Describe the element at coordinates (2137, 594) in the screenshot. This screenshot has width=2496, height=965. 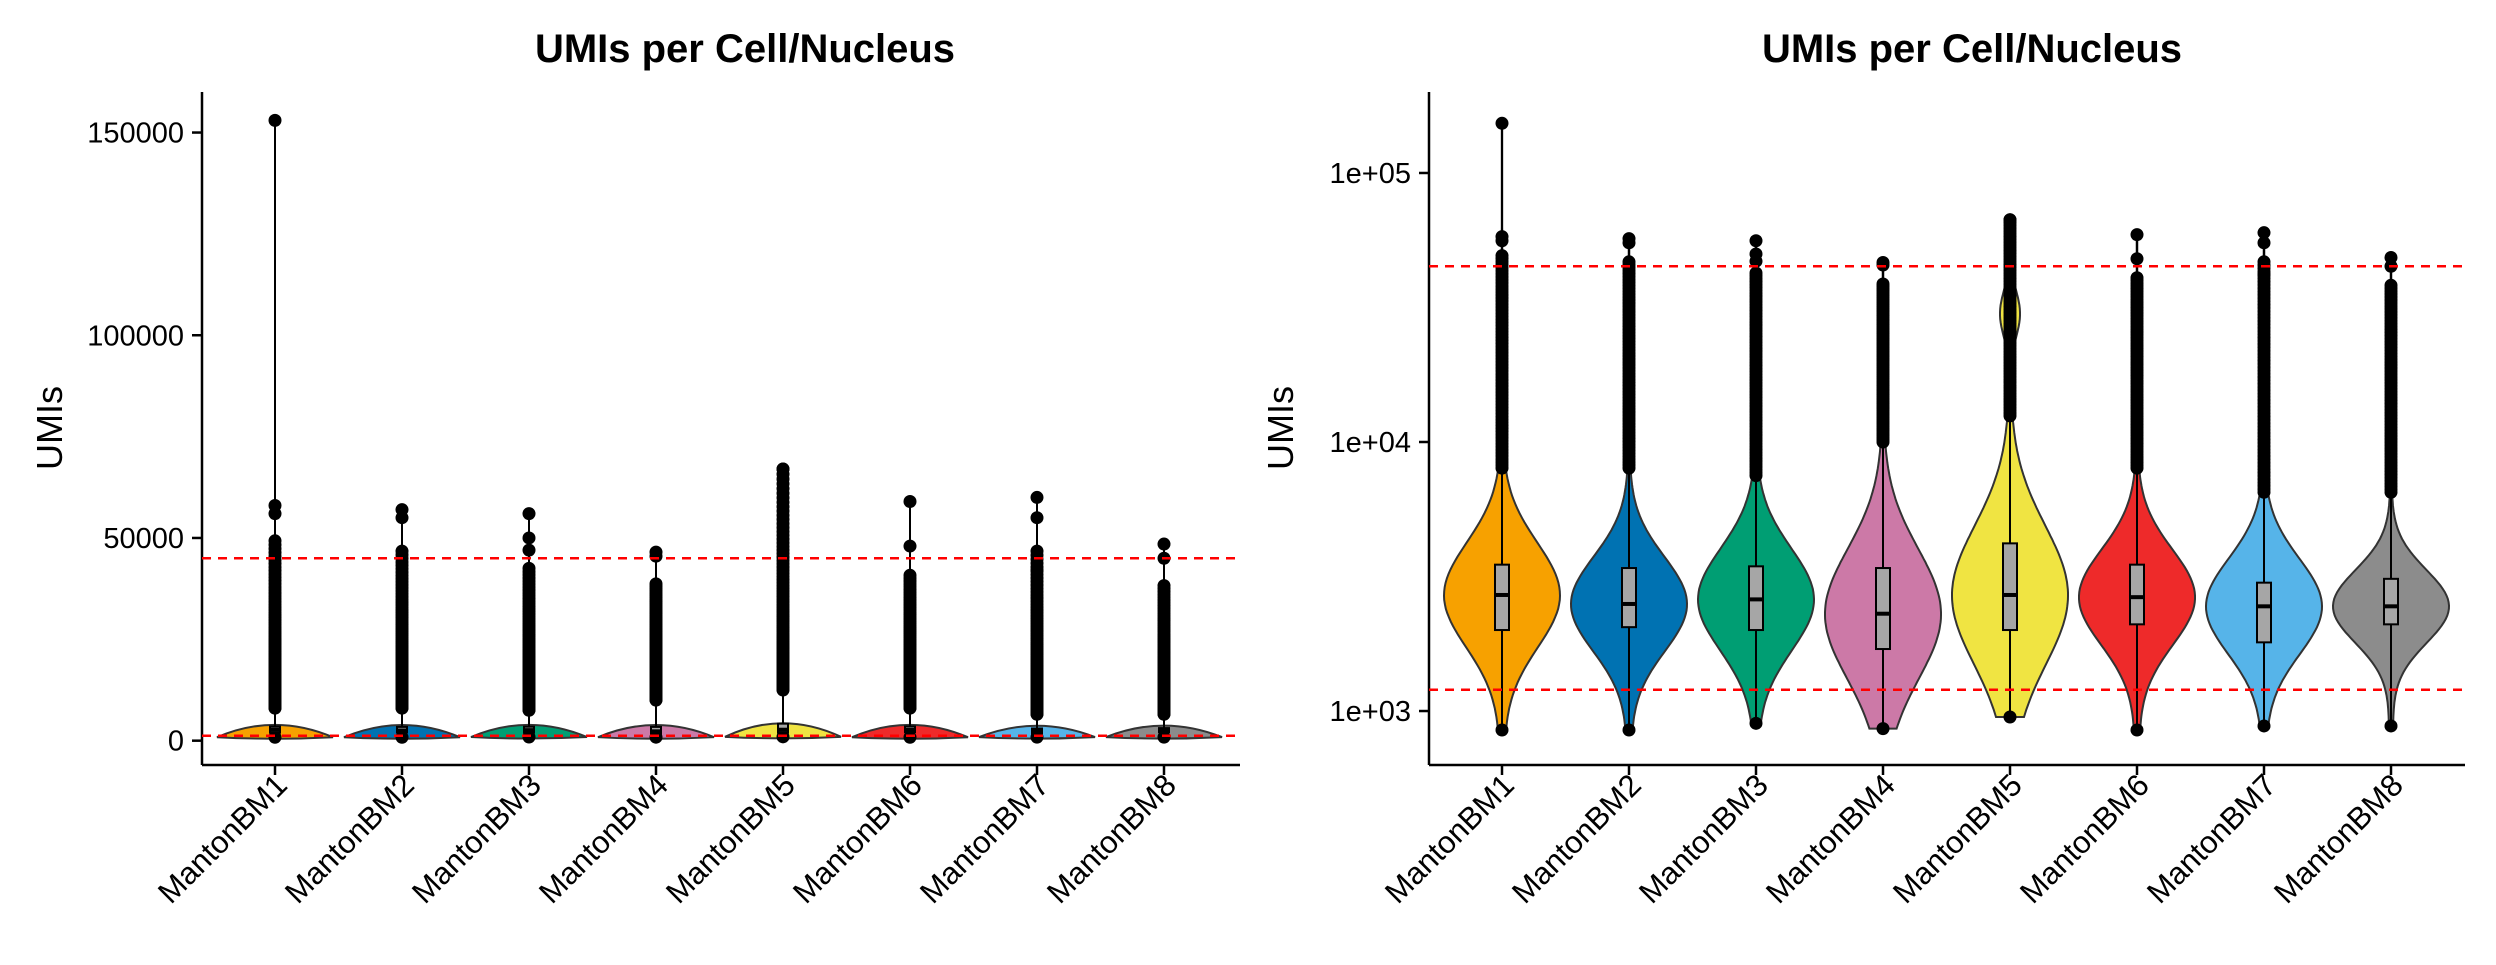
I see `box-mantonbm6` at that location.